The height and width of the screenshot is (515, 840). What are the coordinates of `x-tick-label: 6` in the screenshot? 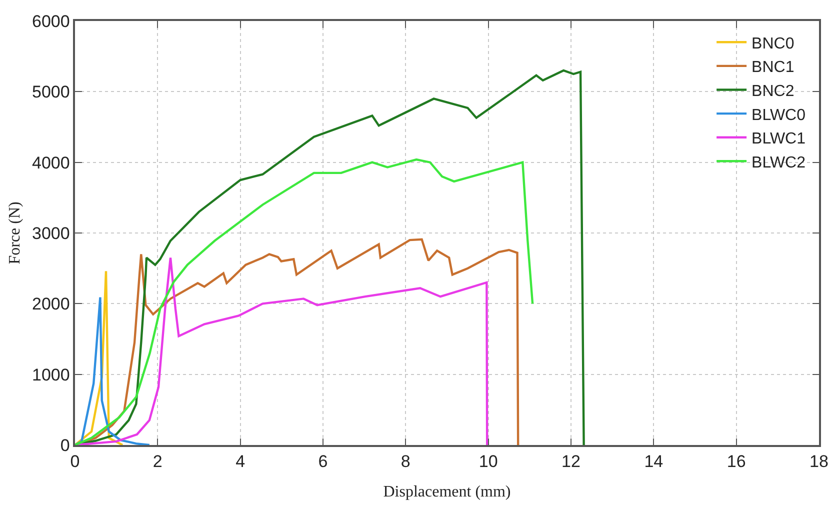 It's located at (323, 462).